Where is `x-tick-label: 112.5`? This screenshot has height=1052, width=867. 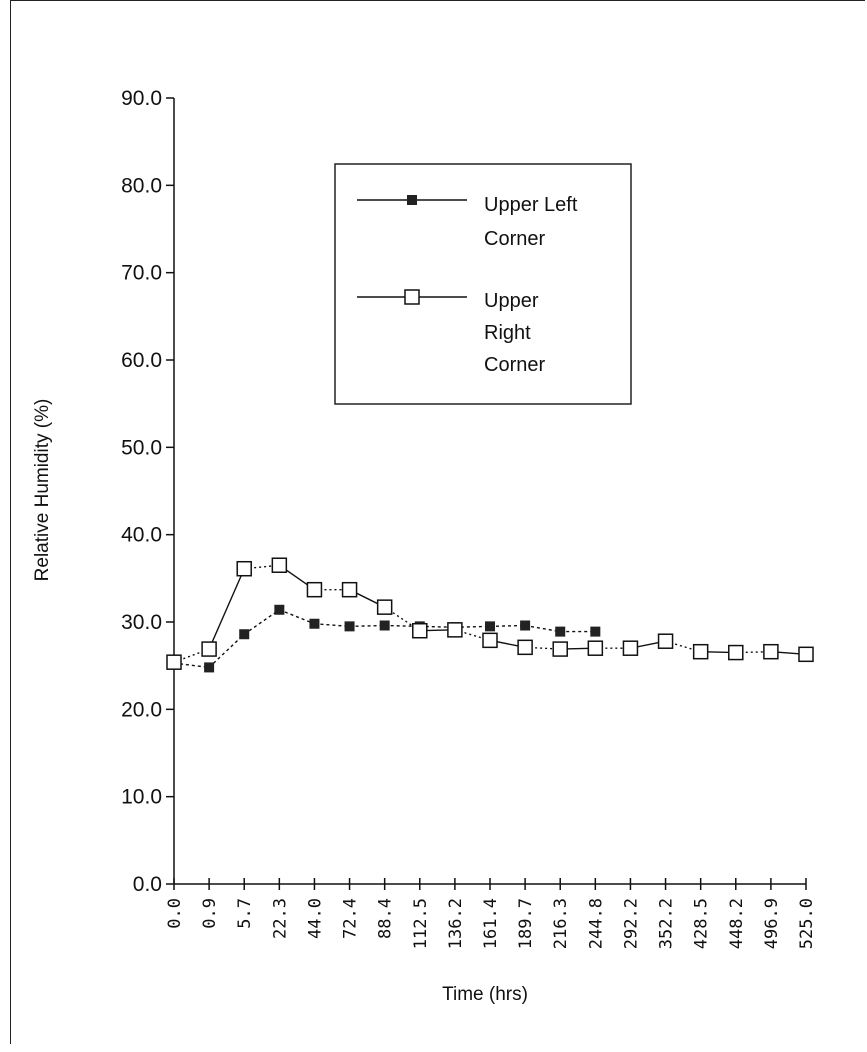 x-tick-label: 112.5 is located at coordinates (421, 923).